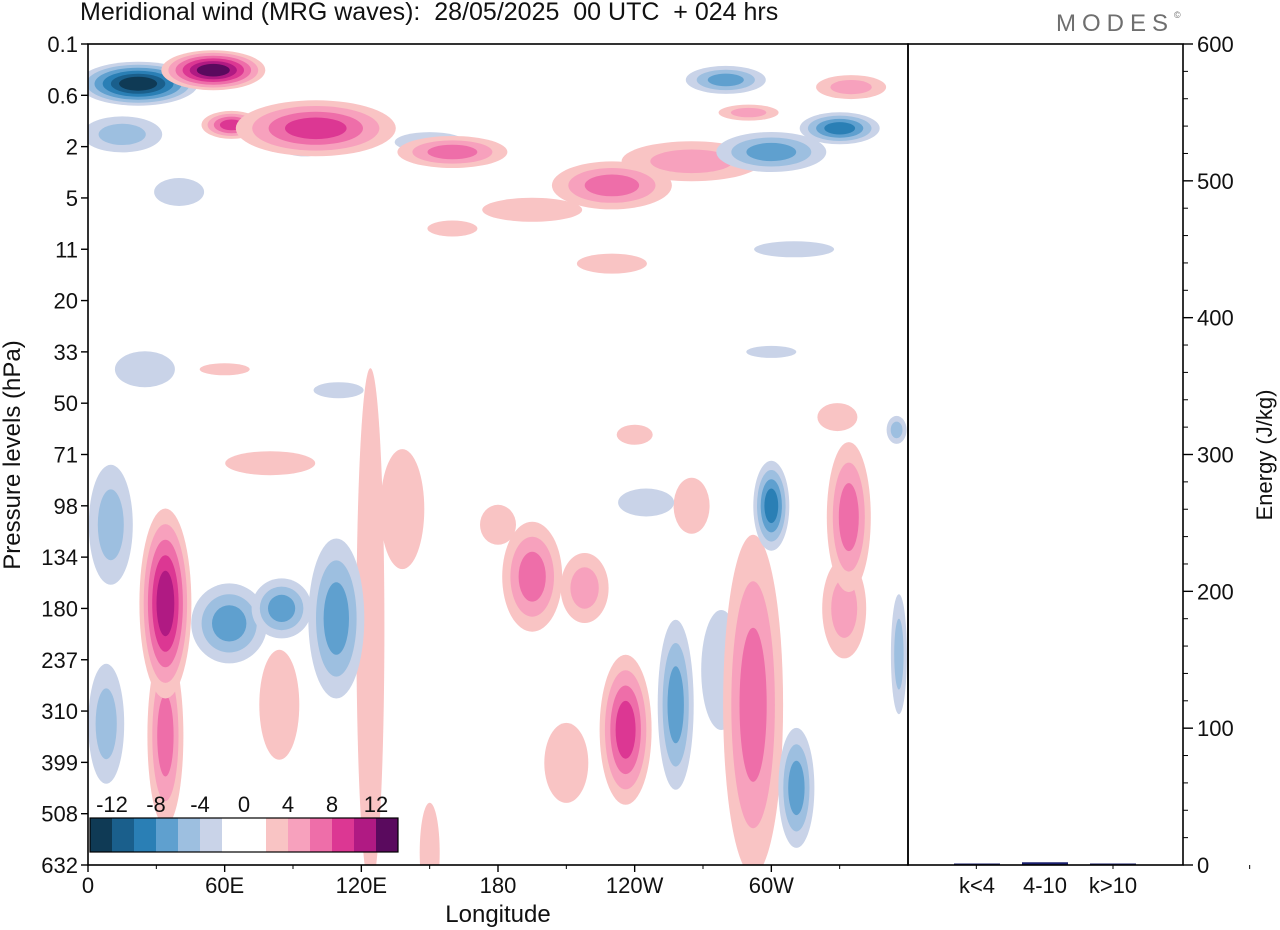  I want to click on energy-tick-label: 400, so click(1215, 318).